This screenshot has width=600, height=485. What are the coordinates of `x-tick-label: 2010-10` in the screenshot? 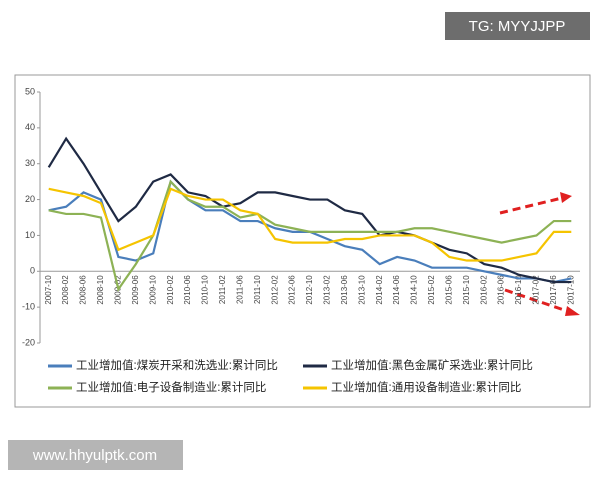 It's located at (205, 290).